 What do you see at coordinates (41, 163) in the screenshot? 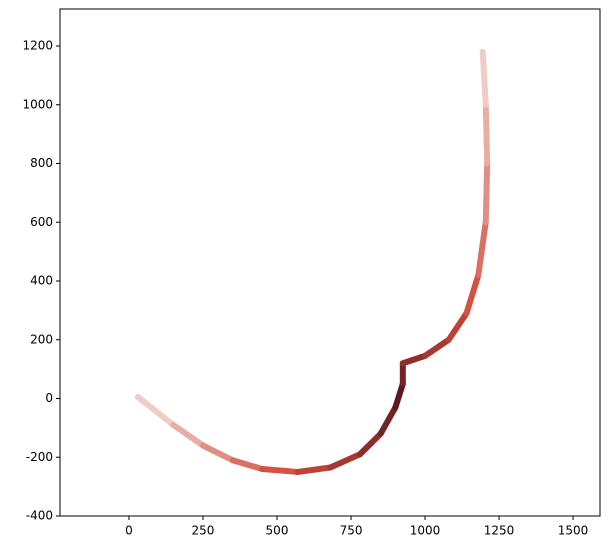
I see `y-tick-label: 800` at bounding box center [41, 163].